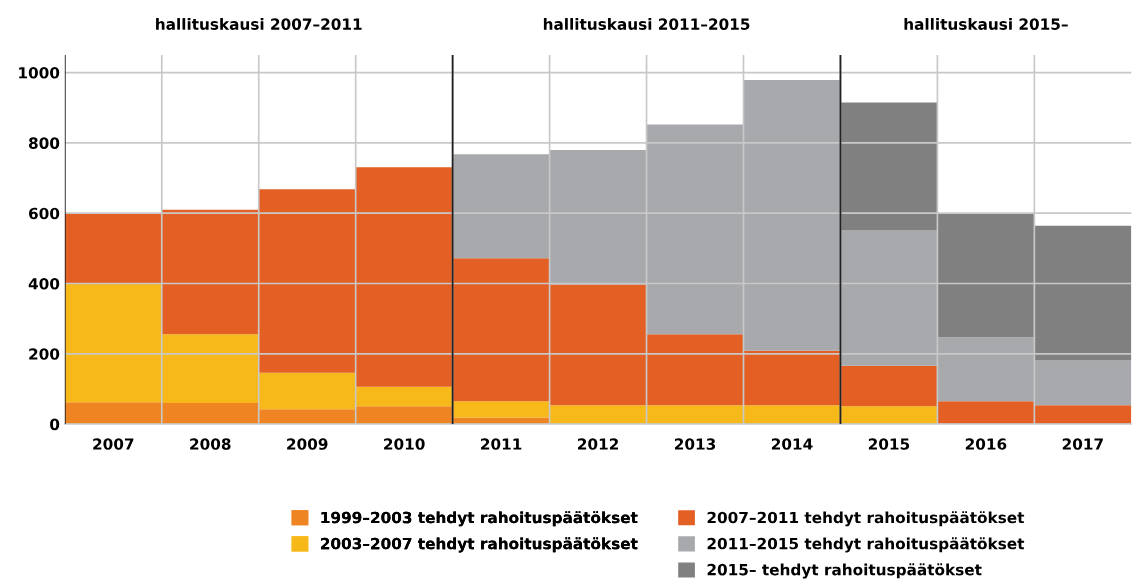 This screenshot has width=1137, height=585. I want to click on legend-label: 2011–2015 tehdyt rahoituspäätökset, so click(866, 545).